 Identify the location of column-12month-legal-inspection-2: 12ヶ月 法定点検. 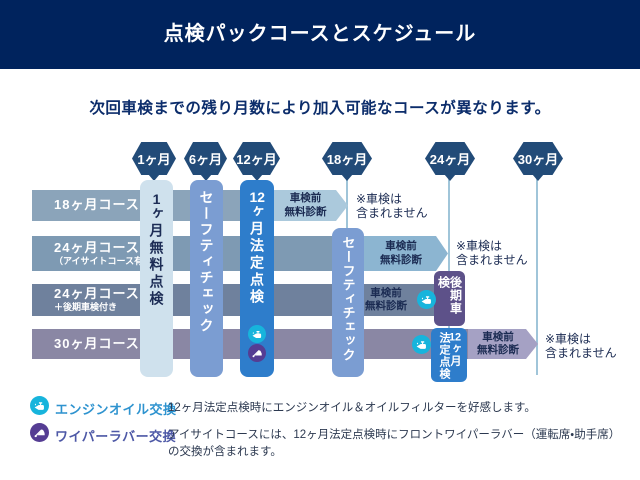
(449, 355).